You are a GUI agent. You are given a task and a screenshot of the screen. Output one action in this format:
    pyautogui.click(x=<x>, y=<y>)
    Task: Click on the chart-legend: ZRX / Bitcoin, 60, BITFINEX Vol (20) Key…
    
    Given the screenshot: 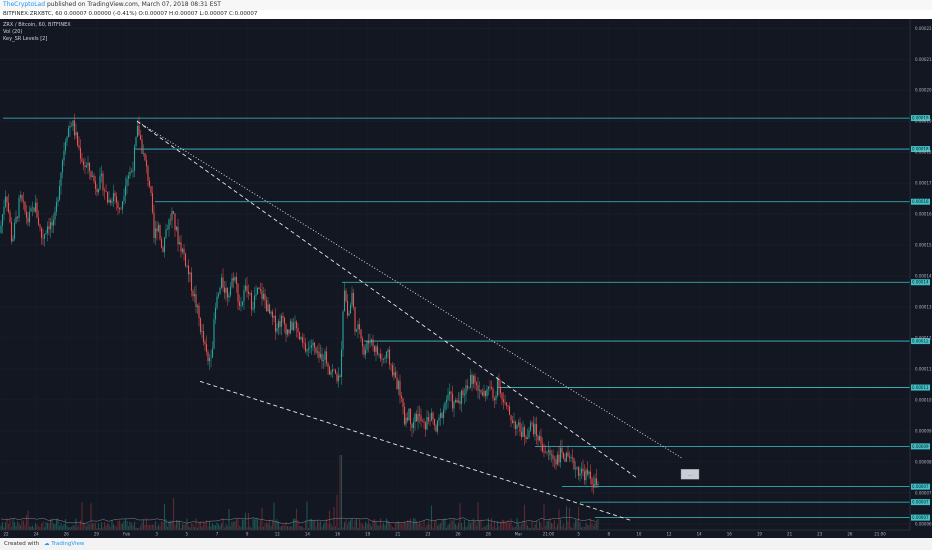 What is the action you would take?
    pyautogui.click(x=37, y=32)
    